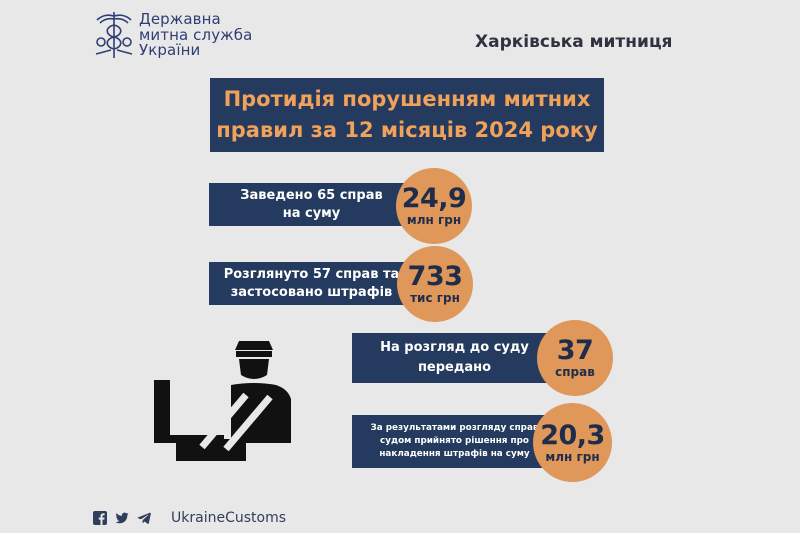 The width and height of the screenshot is (800, 533). What do you see at coordinates (572, 456) in the screenshot?
I see `stat-4-unit: млн грн` at bounding box center [572, 456].